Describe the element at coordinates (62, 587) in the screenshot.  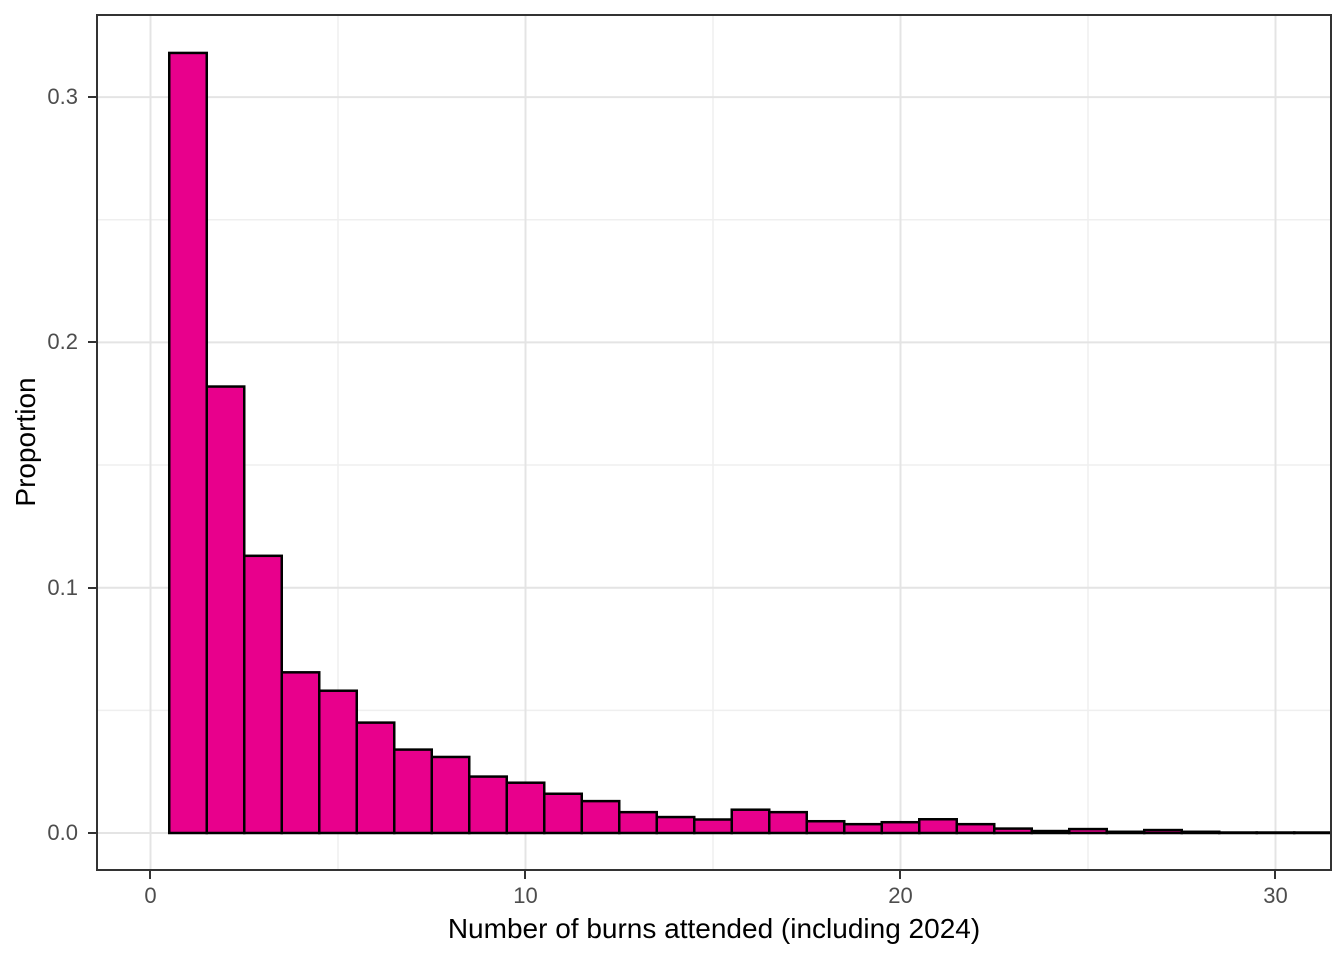
I see `y-tick-label: 0.1` at that location.